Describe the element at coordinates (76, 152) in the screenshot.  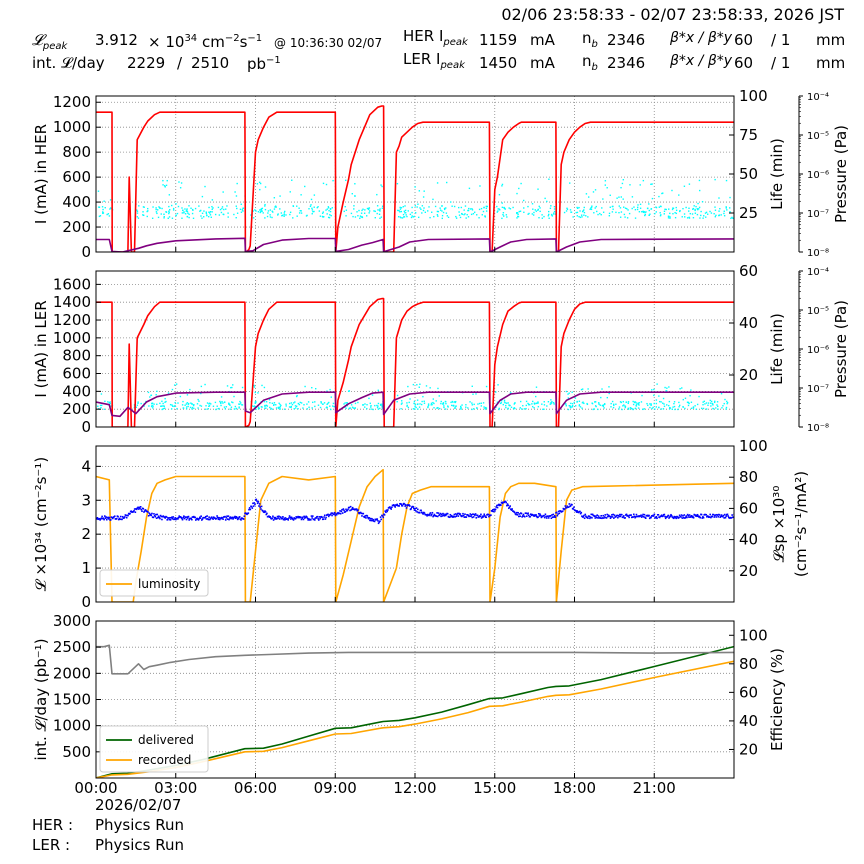
I see `y-tick-label: 800` at that location.